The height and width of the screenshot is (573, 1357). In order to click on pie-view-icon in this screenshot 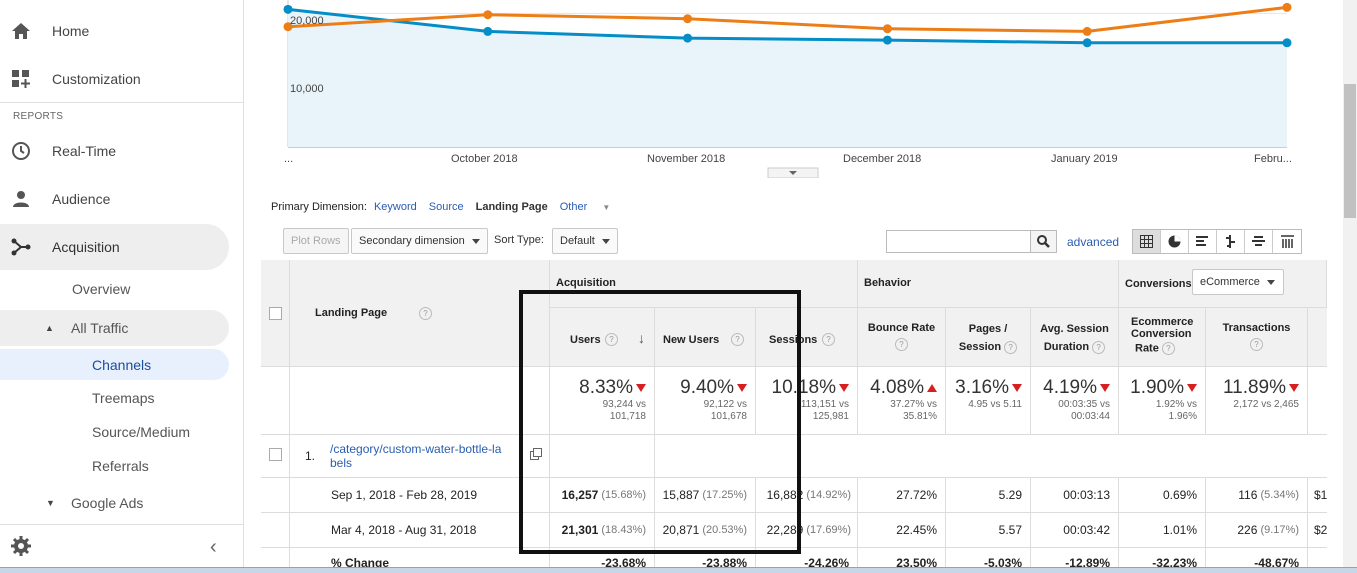, I will do `click(1175, 241)`.